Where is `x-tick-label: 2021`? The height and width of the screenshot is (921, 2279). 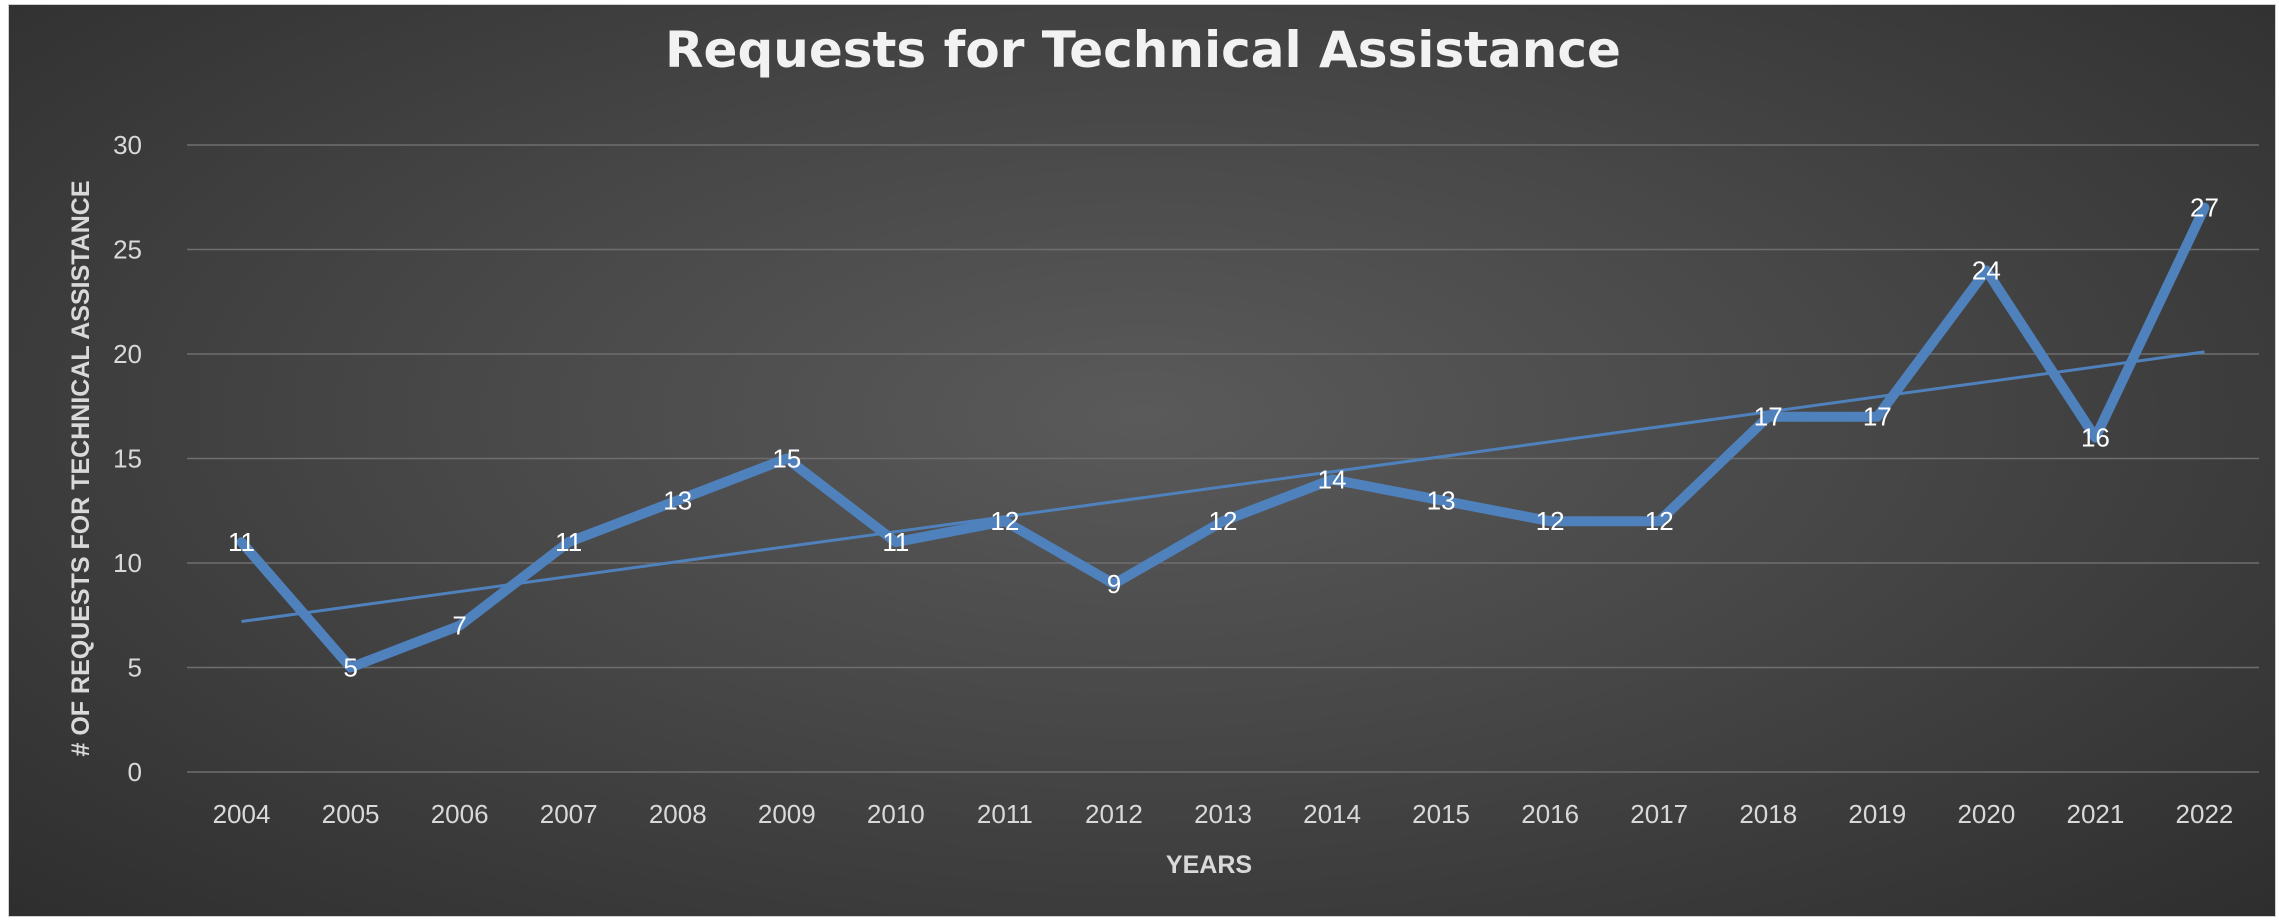
x-tick-label: 2021 is located at coordinates (2095, 814).